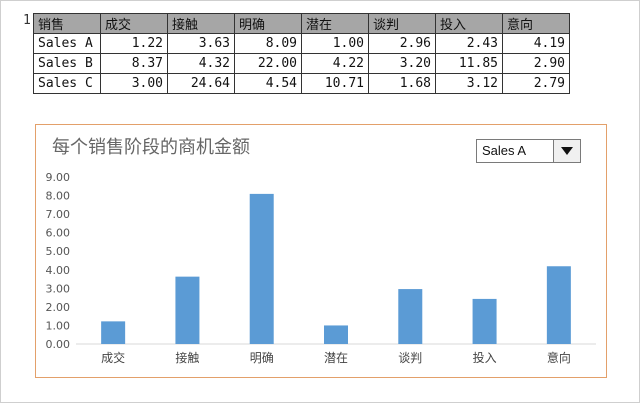  What do you see at coordinates (485, 357) in the screenshot?
I see `x-tick-label: 投入` at bounding box center [485, 357].